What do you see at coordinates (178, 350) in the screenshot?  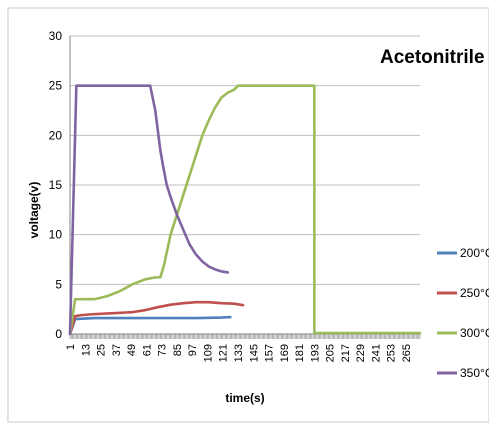 I see `x-tick-label: 85` at bounding box center [178, 350].